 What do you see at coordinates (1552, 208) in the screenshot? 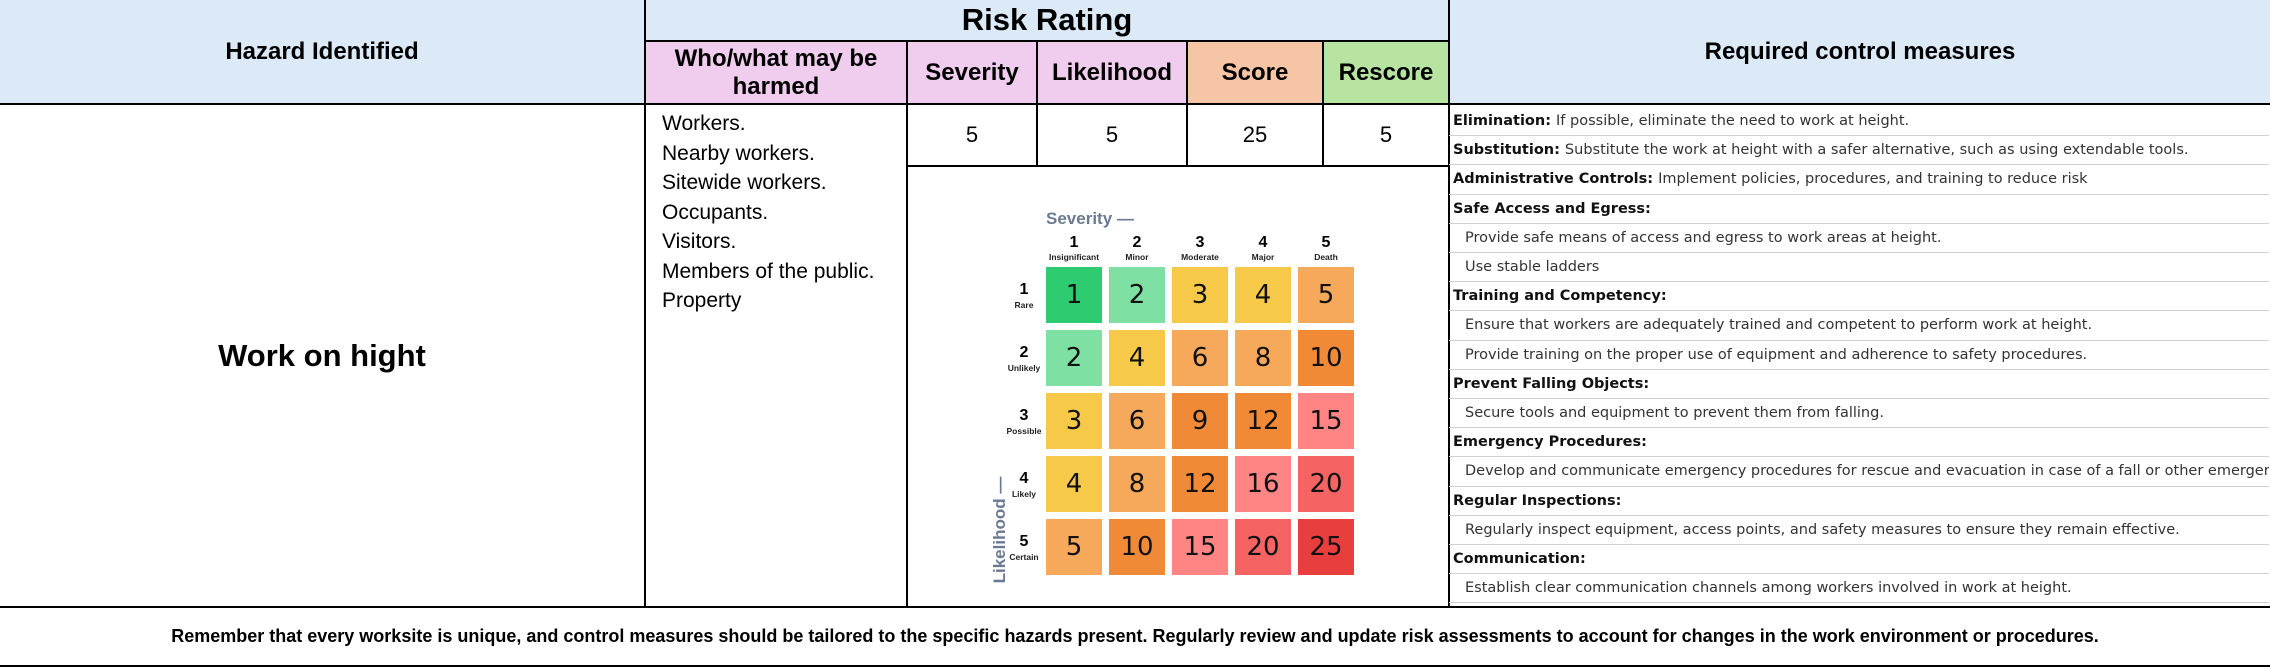
I see `control-measure-title: Safe Access and Egress:` at bounding box center [1552, 208].